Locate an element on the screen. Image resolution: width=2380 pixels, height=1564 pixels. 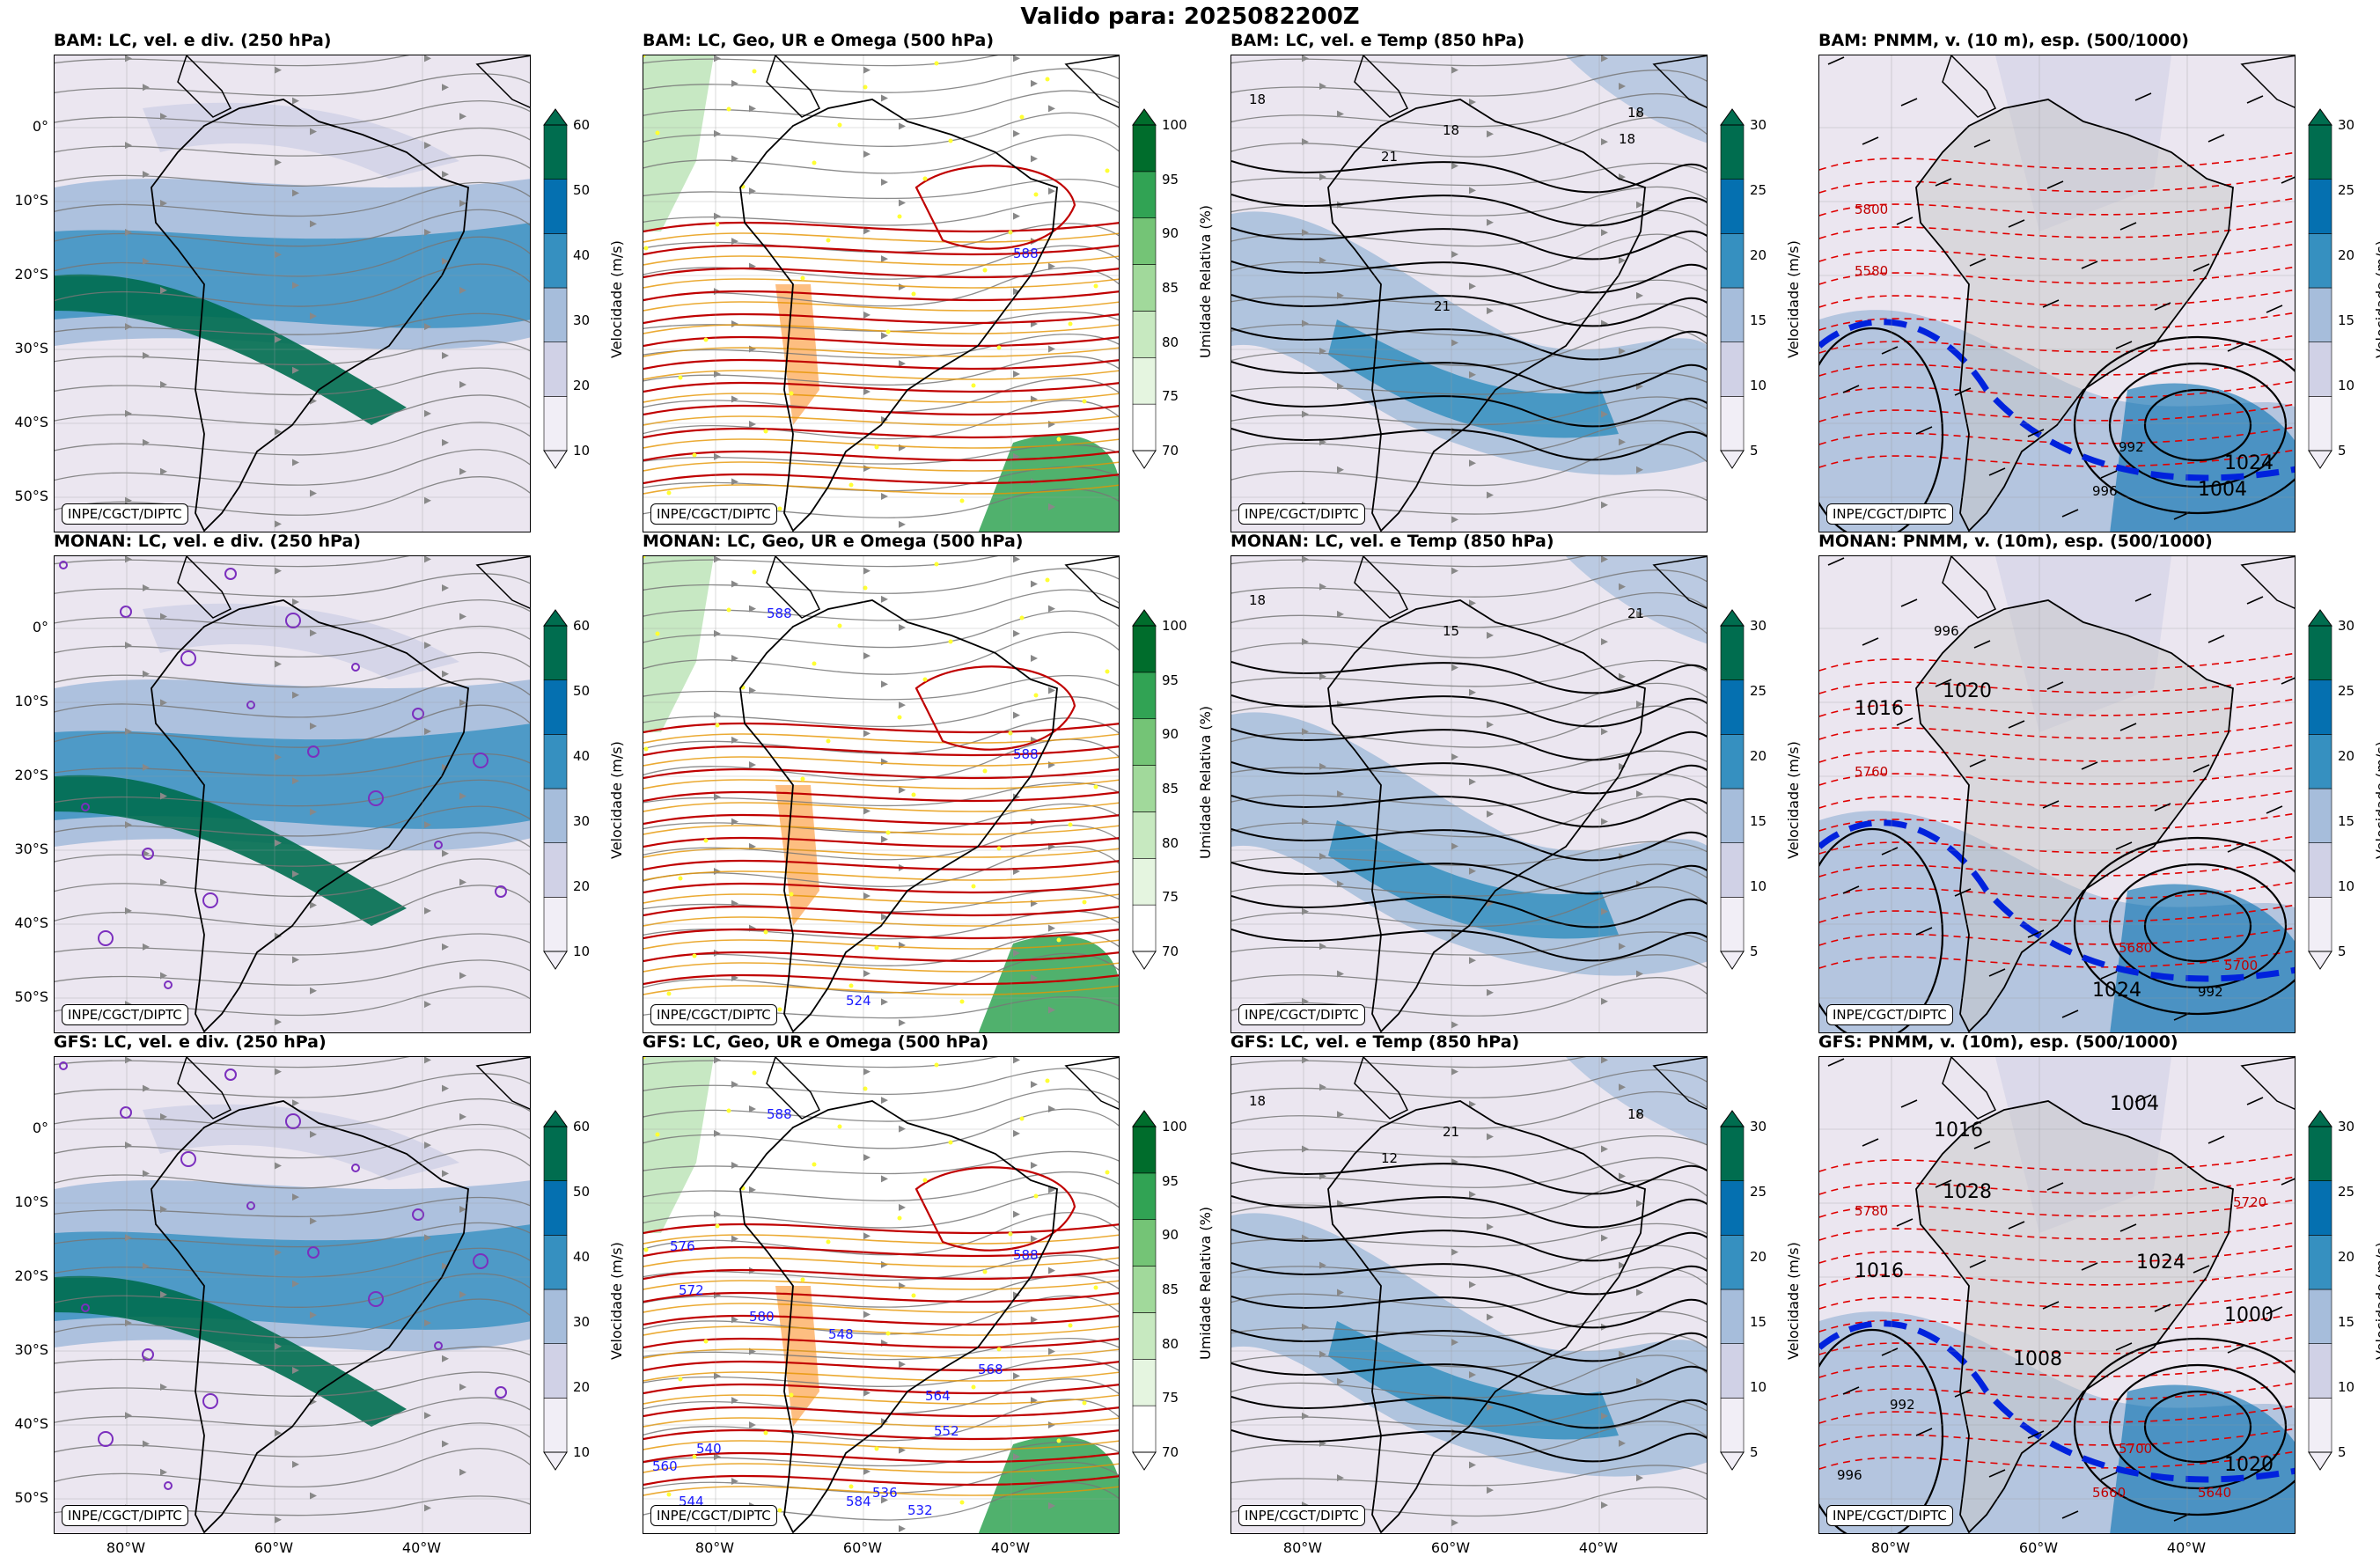
coastline-south-america is located at coordinates (310, 1316).